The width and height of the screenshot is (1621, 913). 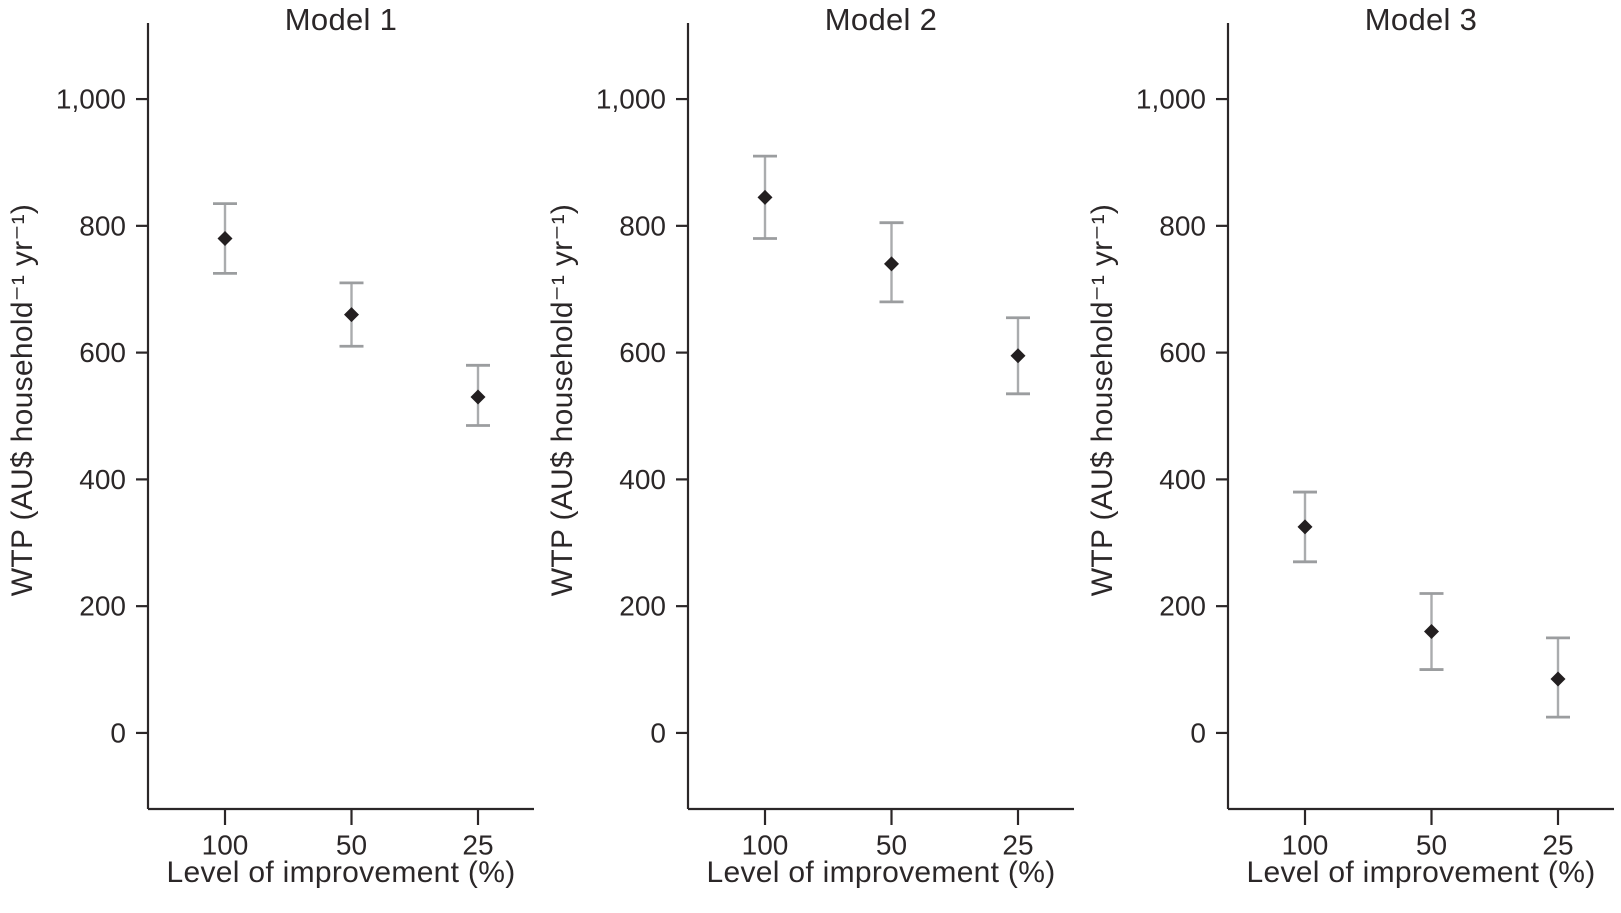 I want to click on panel-title: Model 1, so click(x=341, y=19).